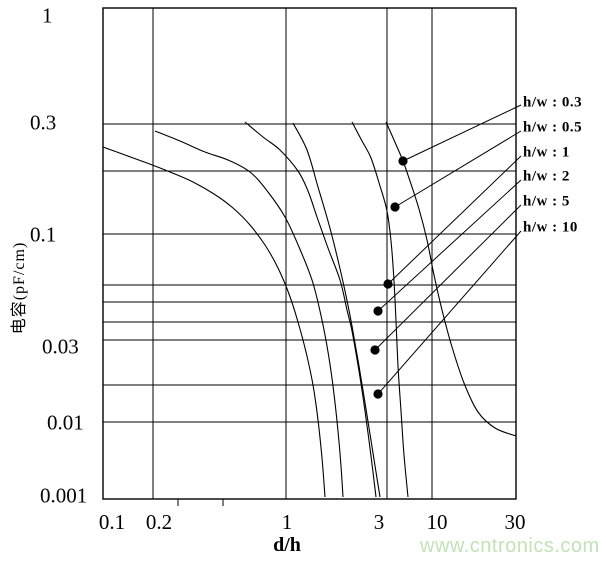 This screenshot has width=606, height=563. I want to click on y-tick-label-0.001: 0.001, so click(64, 495).